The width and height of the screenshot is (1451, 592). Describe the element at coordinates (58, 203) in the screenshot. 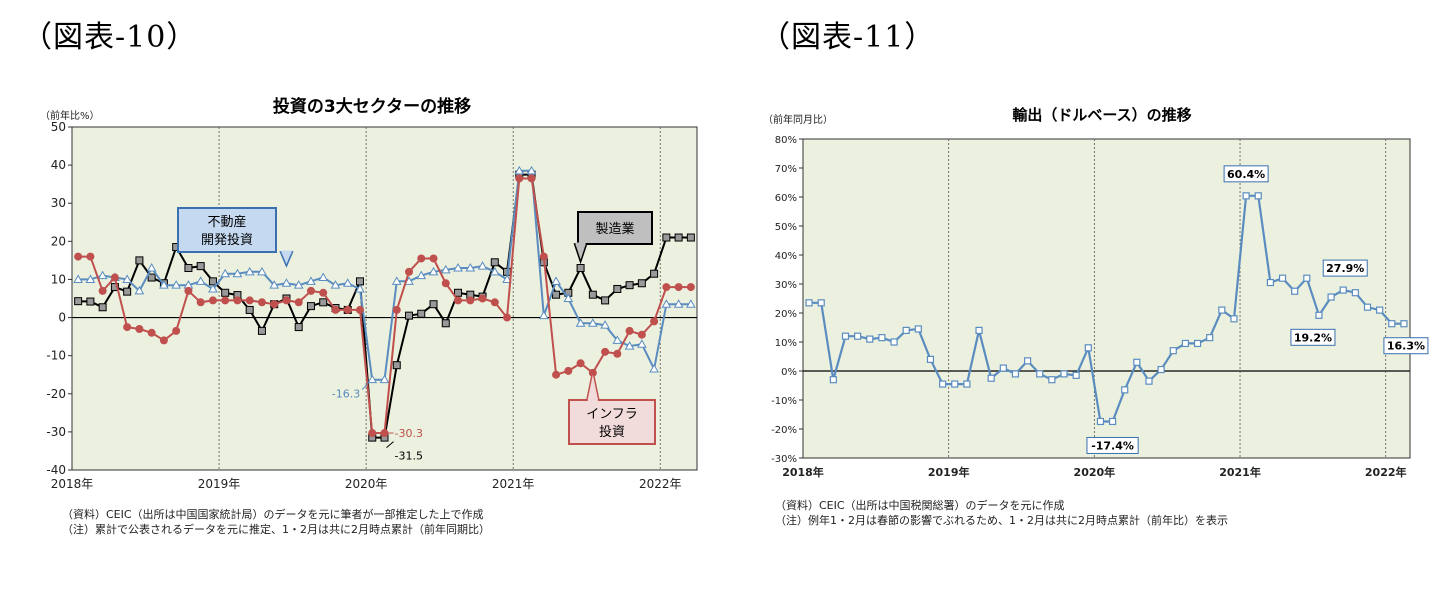

I see `y-tick-label: 30` at that location.